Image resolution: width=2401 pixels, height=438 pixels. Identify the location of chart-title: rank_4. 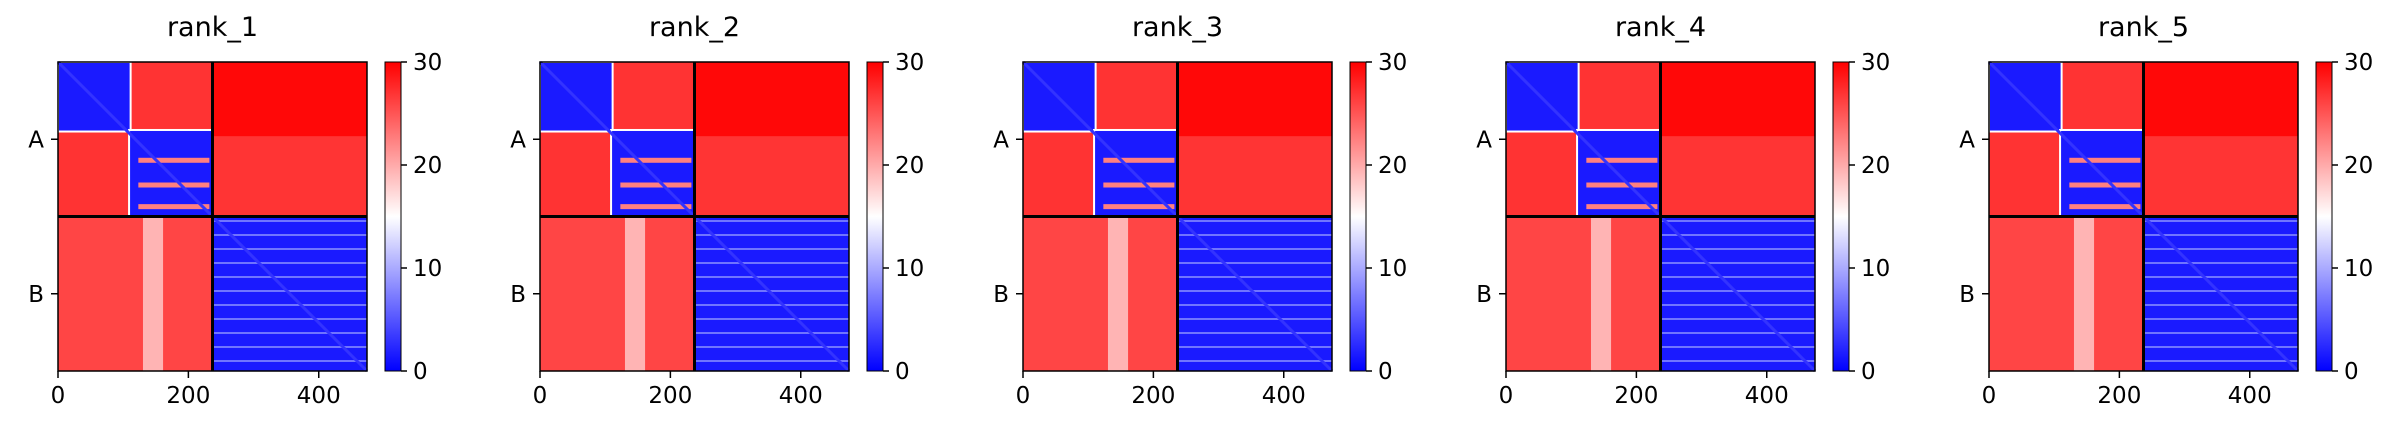
(1660, 27).